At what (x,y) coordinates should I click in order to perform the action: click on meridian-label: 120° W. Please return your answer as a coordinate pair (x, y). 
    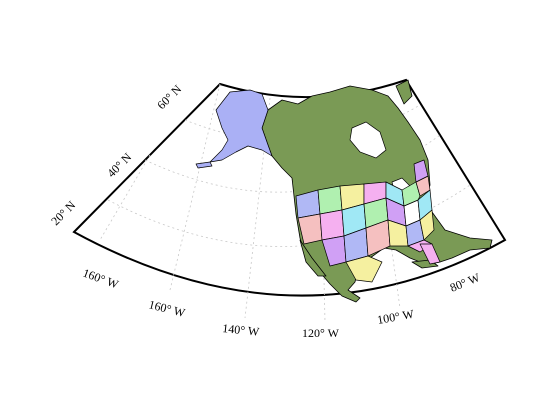
    Looking at the image, I should click on (321, 333).